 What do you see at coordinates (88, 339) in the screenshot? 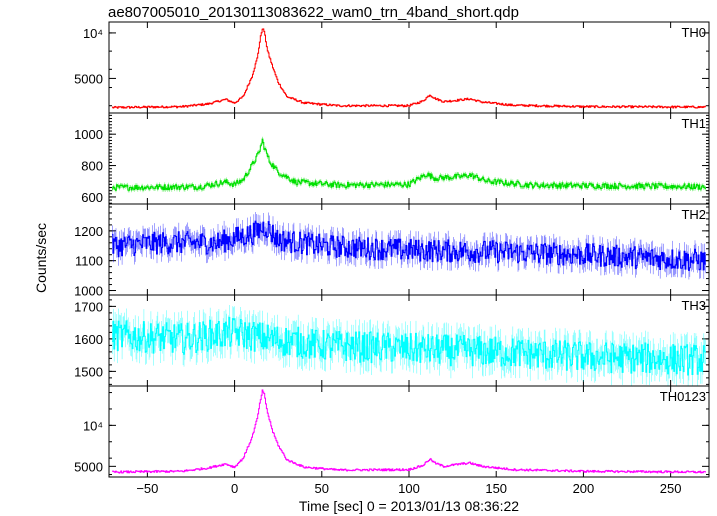
I see `y-tick-label: 1600` at bounding box center [88, 339].